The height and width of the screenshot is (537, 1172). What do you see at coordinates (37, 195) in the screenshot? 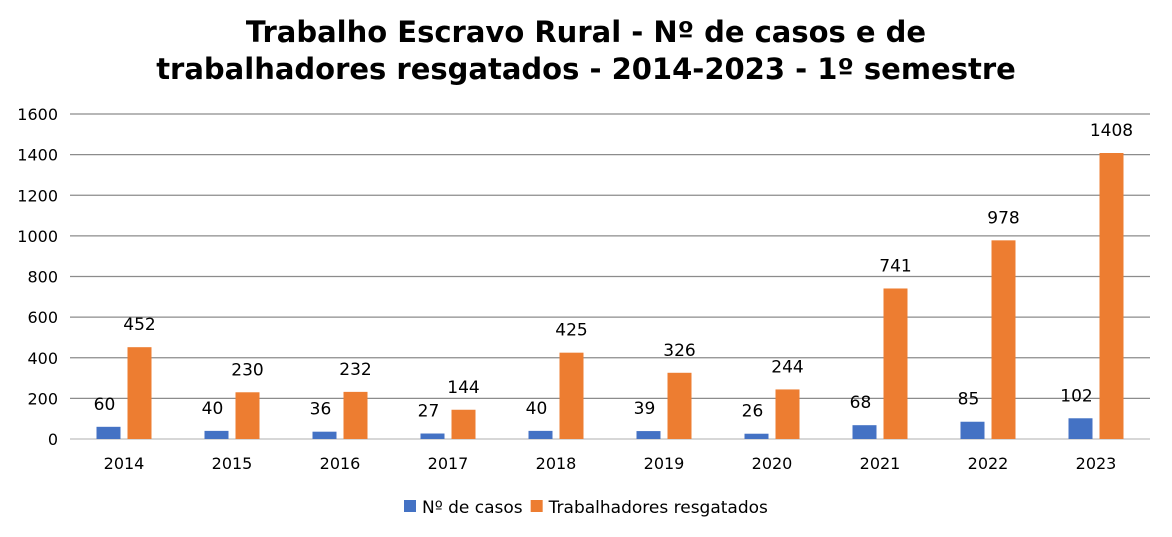
I see `y-tick-label: 1200` at bounding box center [37, 195].